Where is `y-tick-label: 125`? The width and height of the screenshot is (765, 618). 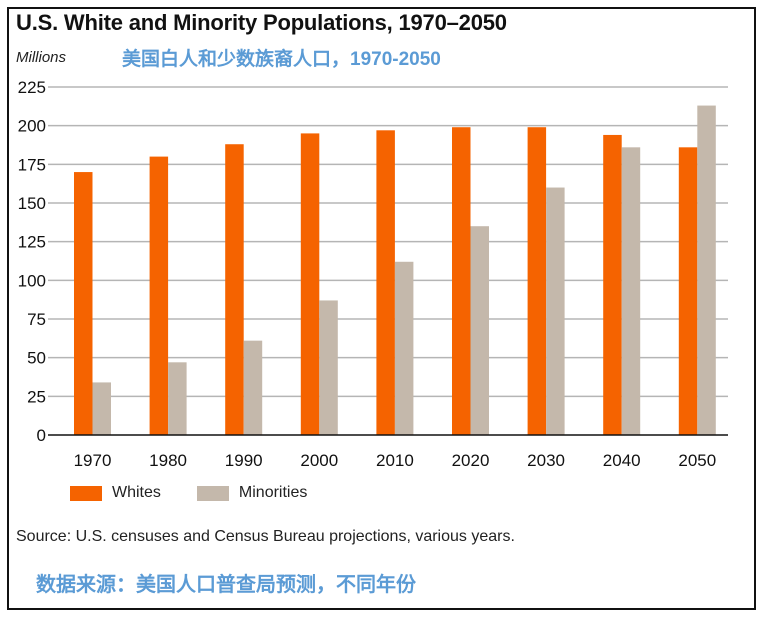 y-tick-label: 125 is located at coordinates (32, 242).